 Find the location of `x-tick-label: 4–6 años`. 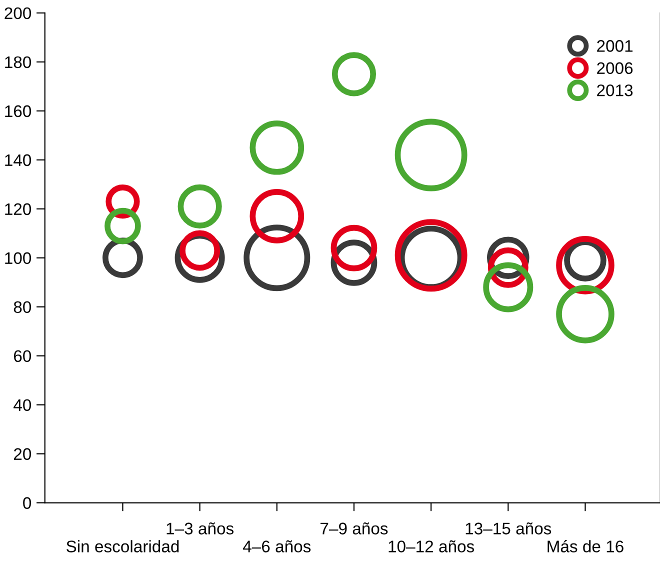

x-tick-label: 4–6 años is located at coordinates (276, 546).